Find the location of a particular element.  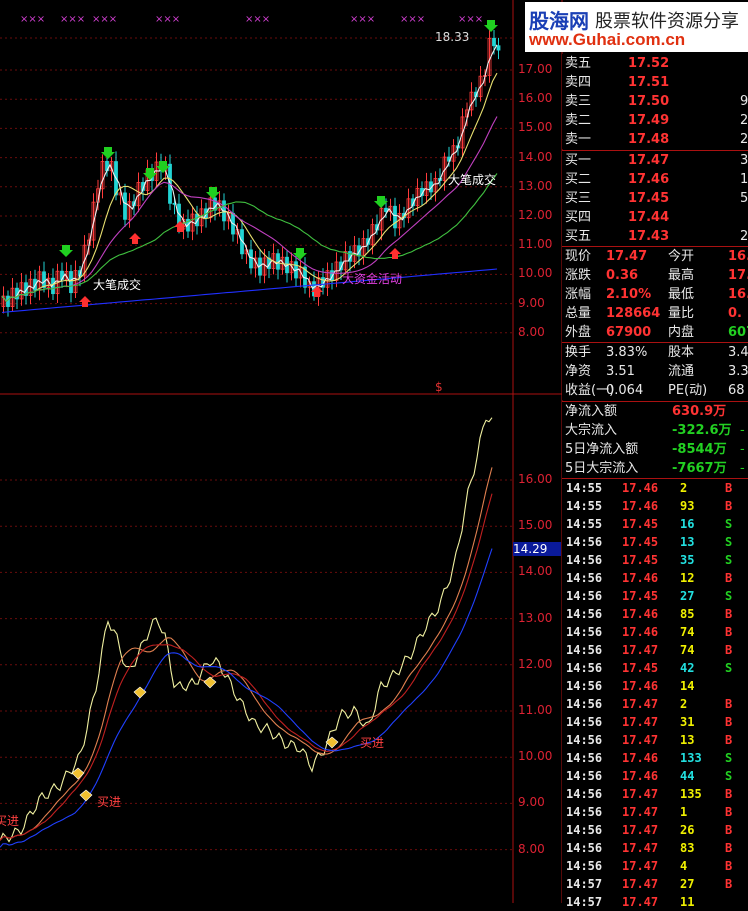

tick-row: 14:56 17.45 27 S is located at coordinates (655, 596).